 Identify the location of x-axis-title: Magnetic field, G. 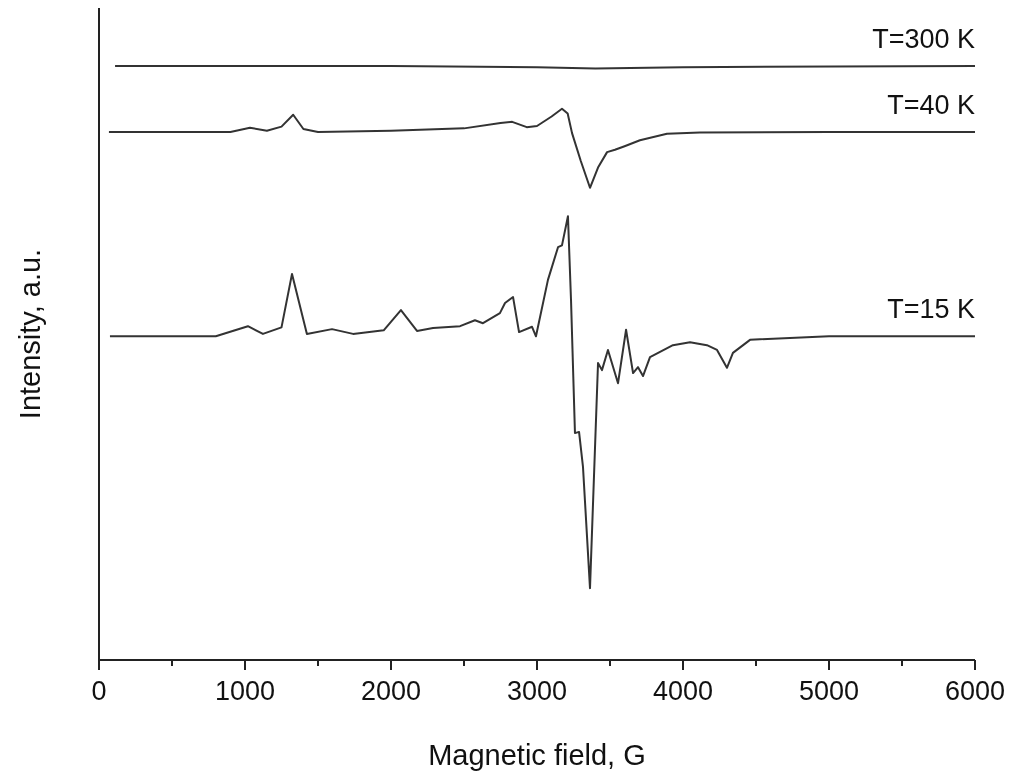
(537, 755).